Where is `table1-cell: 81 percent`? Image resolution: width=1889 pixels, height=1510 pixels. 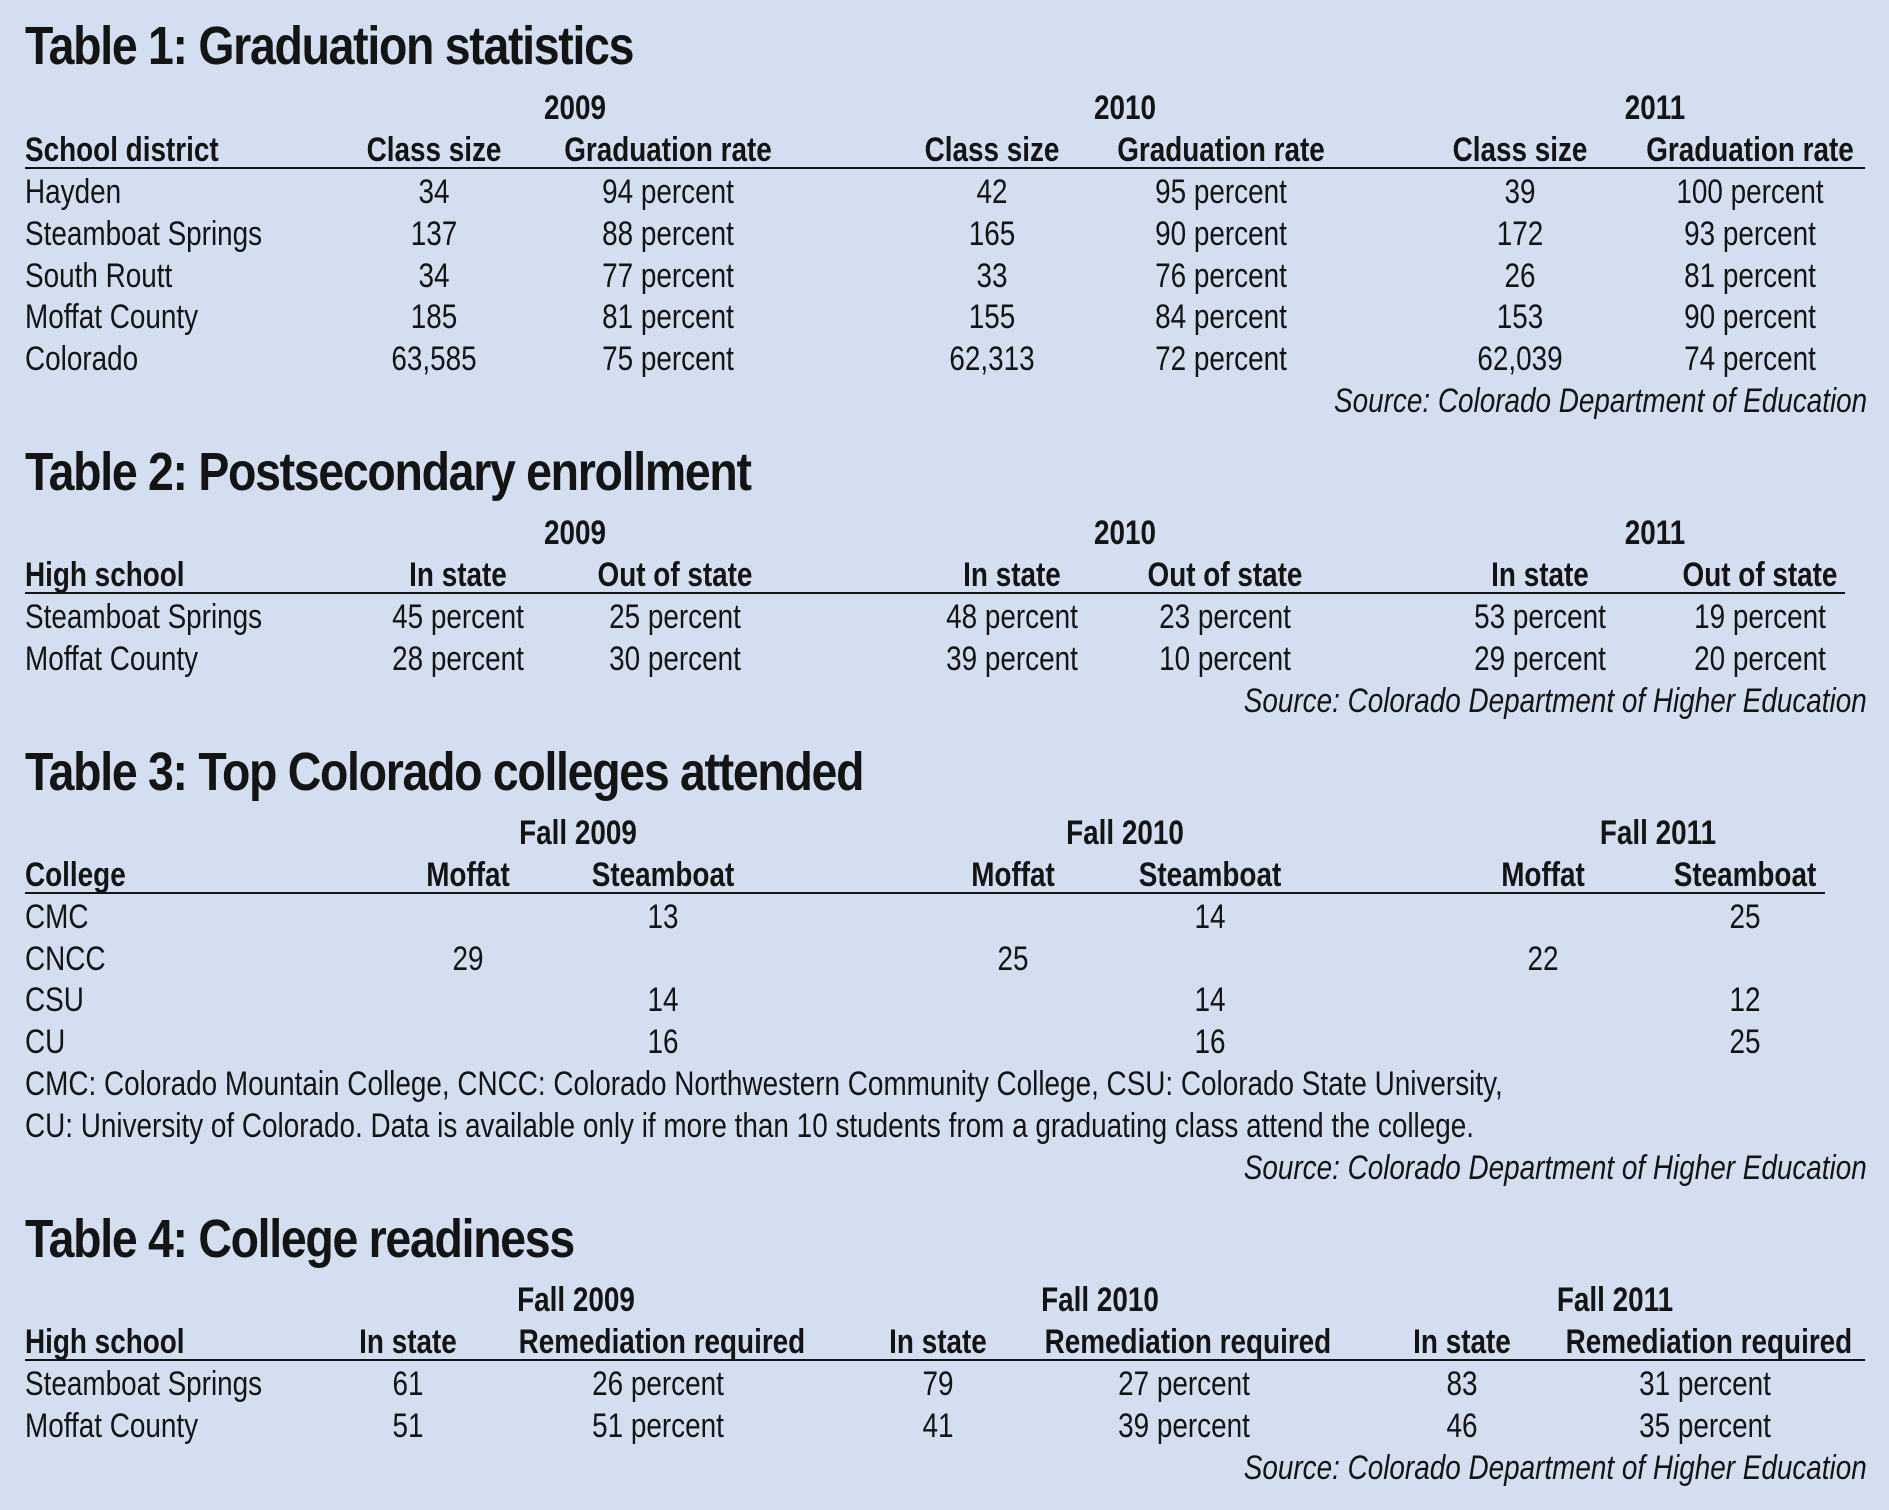
table1-cell: 81 percent is located at coordinates (1750, 276).